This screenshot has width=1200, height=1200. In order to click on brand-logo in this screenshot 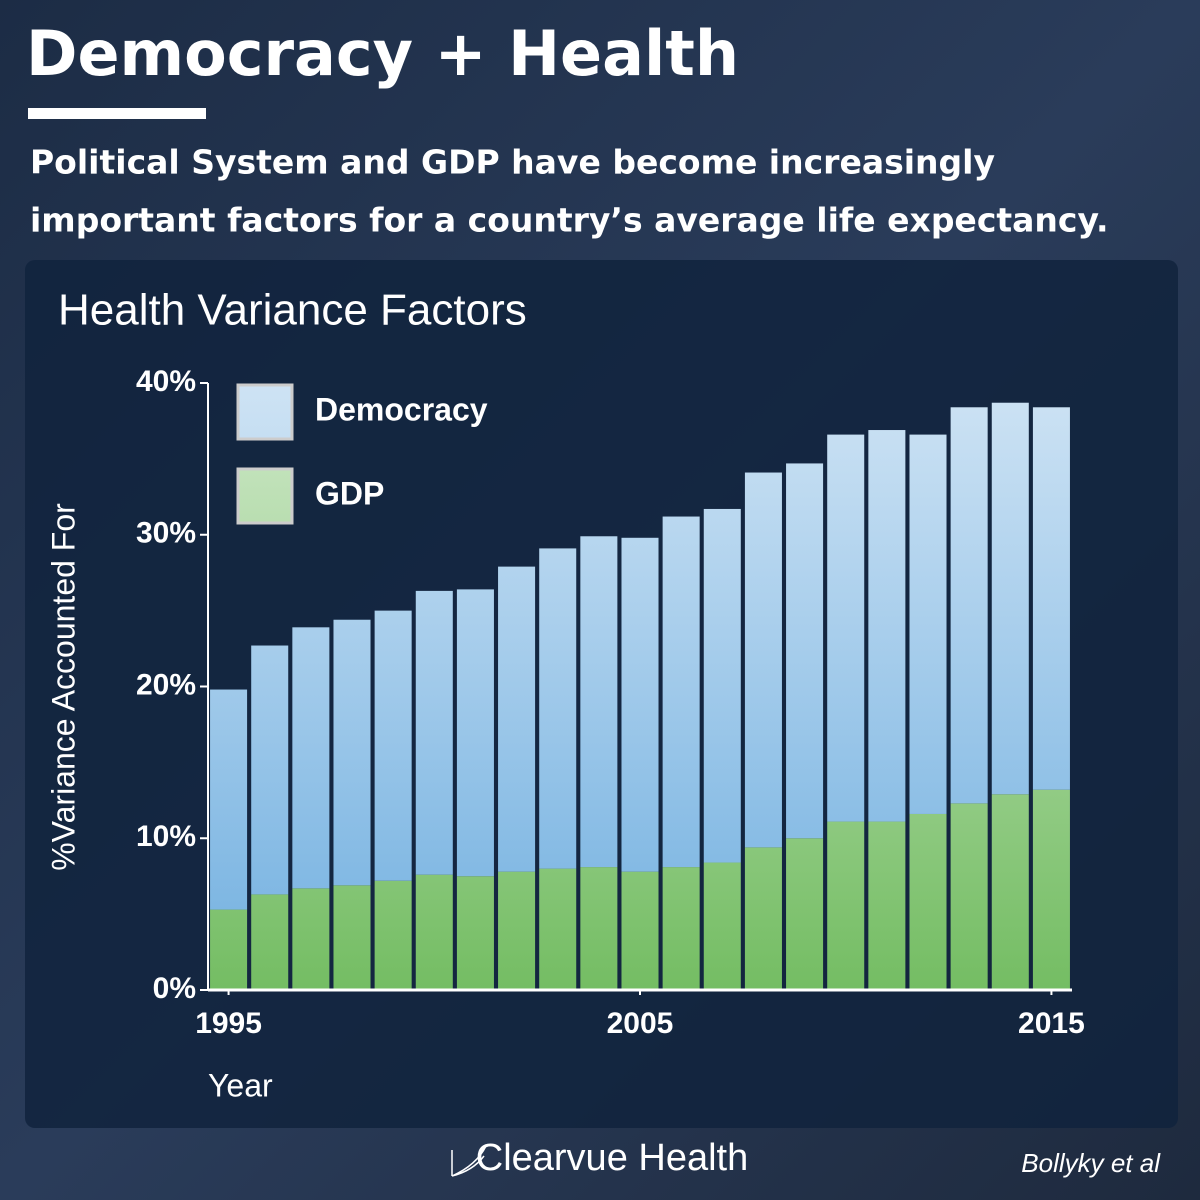, I will do `click(469, 1161)`.